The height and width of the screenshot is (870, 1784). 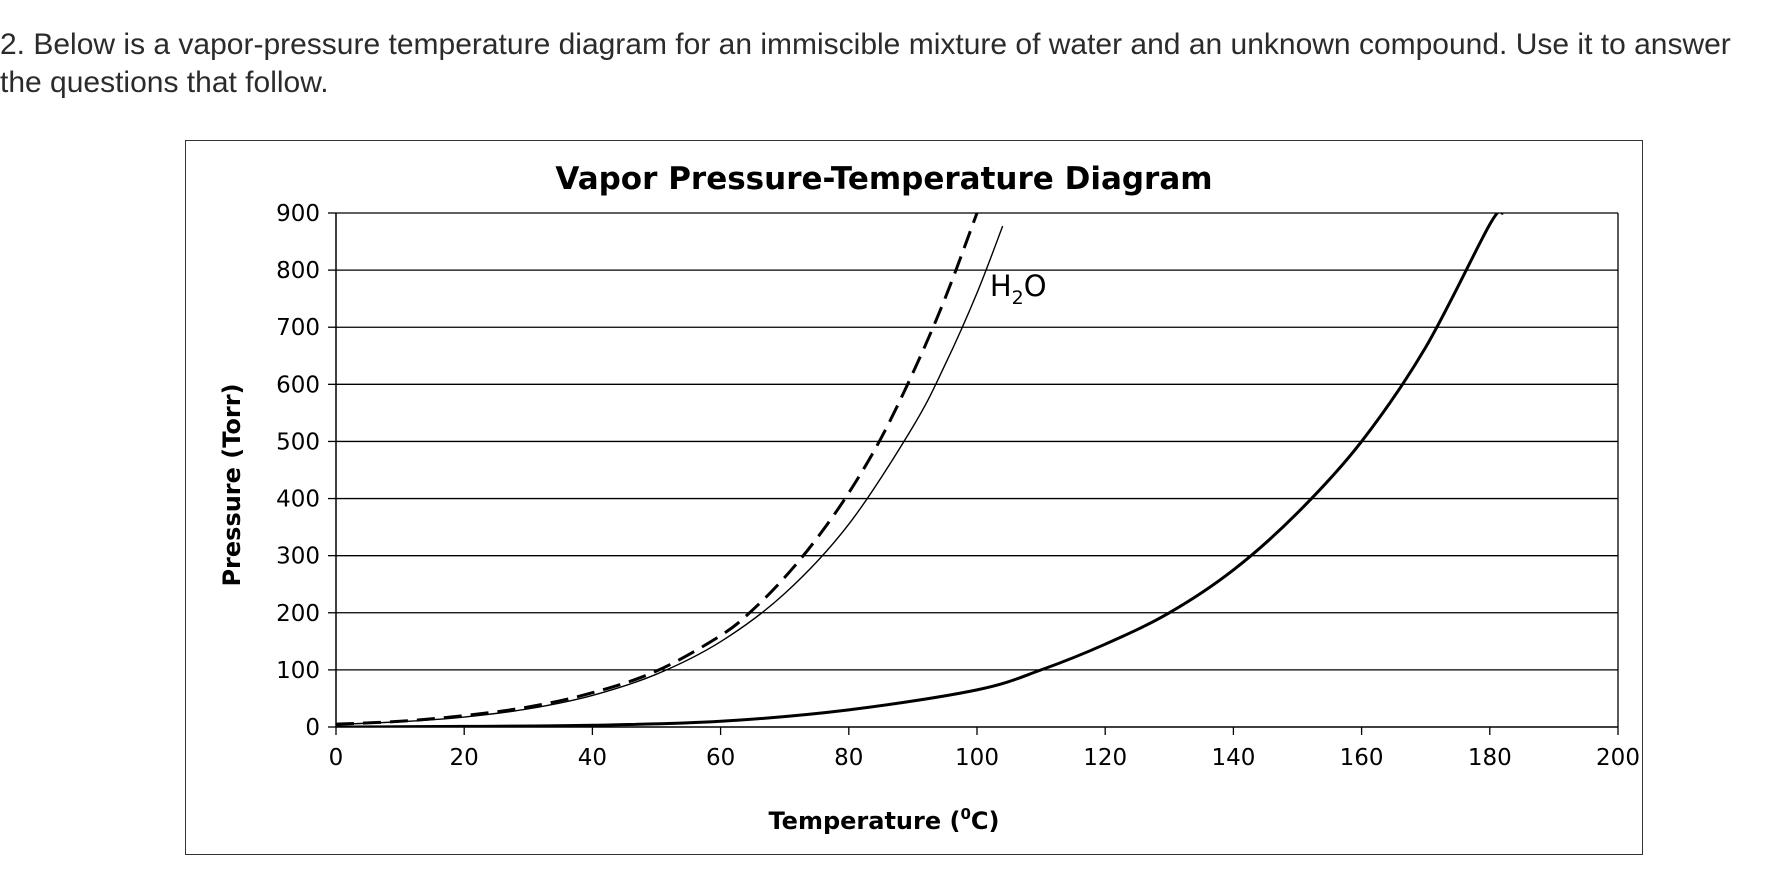 I want to click on h2o-label-subscript: 2, so click(x=1018, y=298).